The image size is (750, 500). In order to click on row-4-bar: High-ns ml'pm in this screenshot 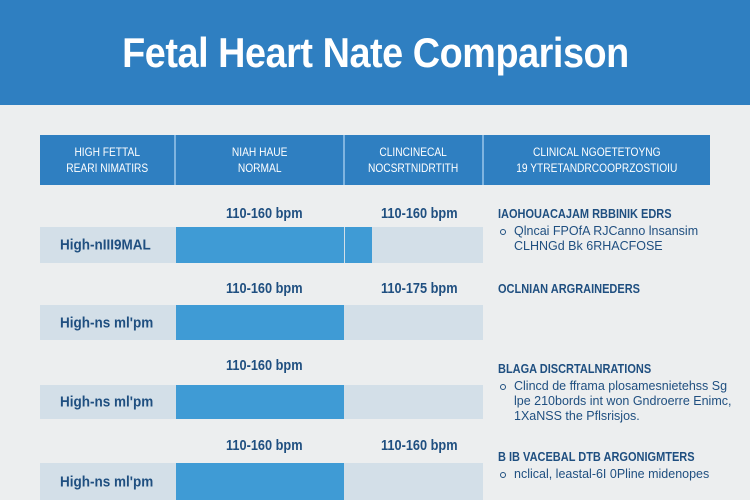, I will do `click(261, 481)`.